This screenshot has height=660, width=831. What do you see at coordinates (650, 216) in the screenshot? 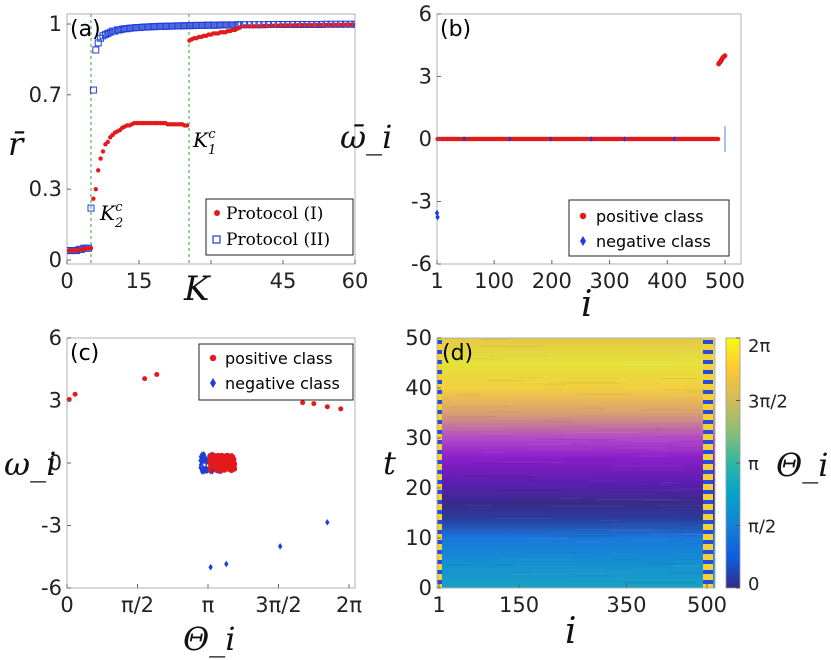
I see `legend-label-positive: positive class` at bounding box center [650, 216].